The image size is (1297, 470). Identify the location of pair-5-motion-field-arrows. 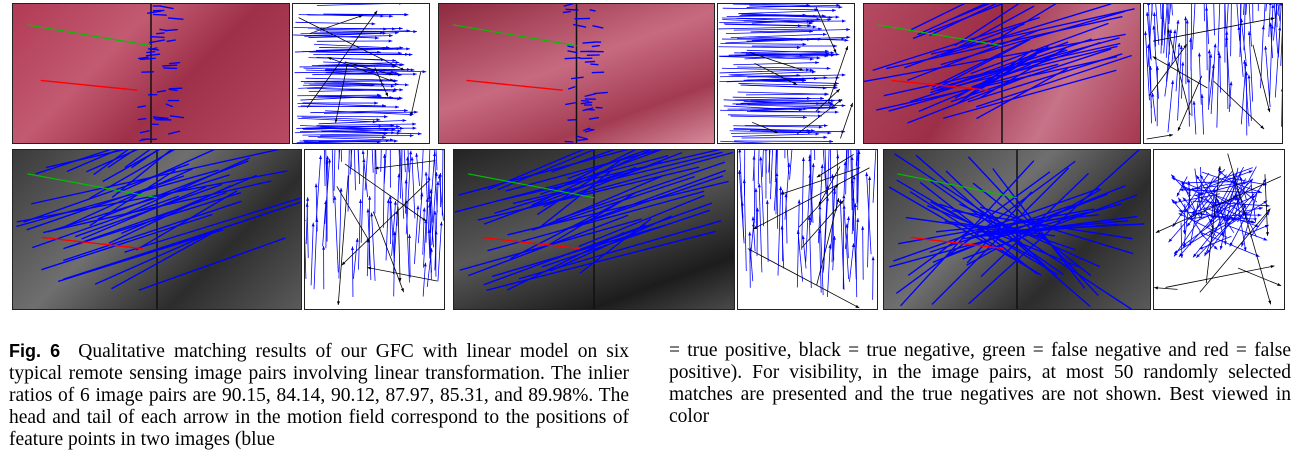
(807, 229).